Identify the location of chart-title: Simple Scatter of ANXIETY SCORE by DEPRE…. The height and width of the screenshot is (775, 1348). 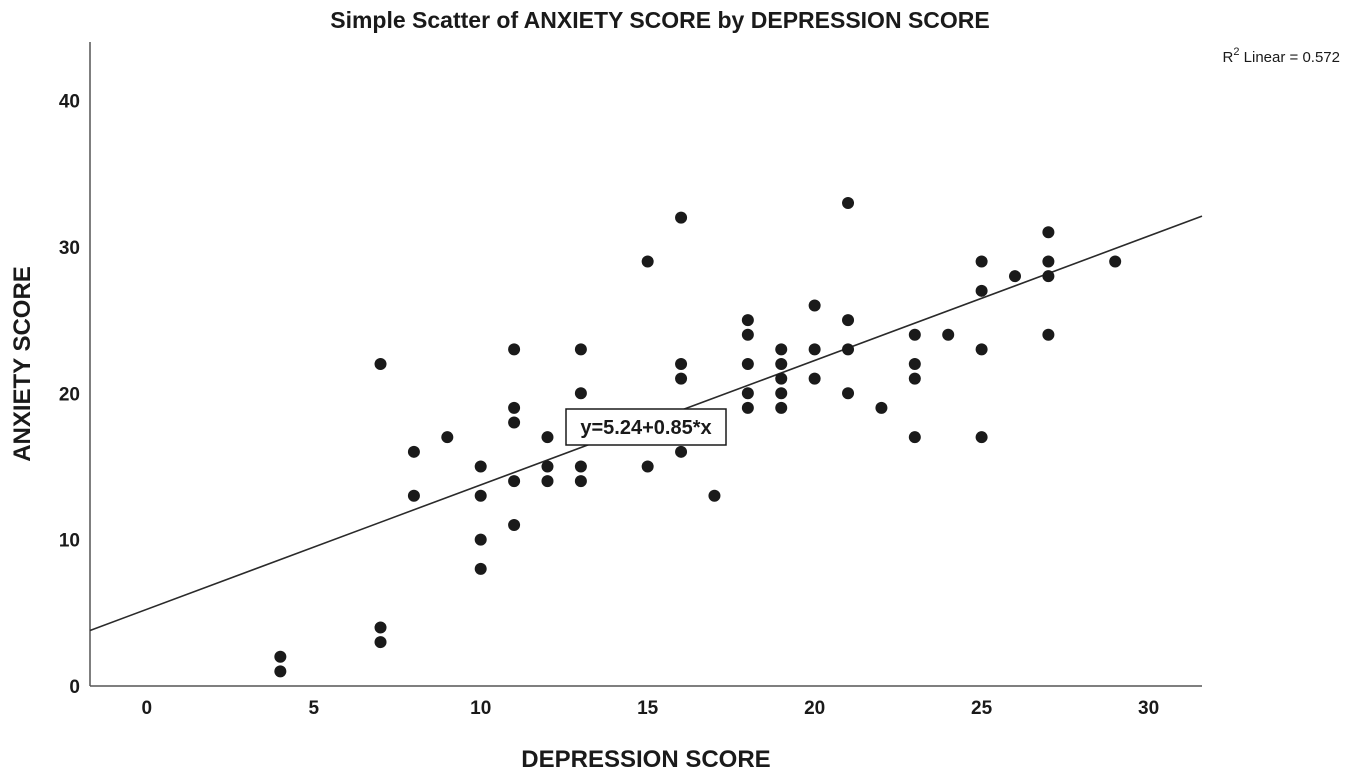
(660, 20).